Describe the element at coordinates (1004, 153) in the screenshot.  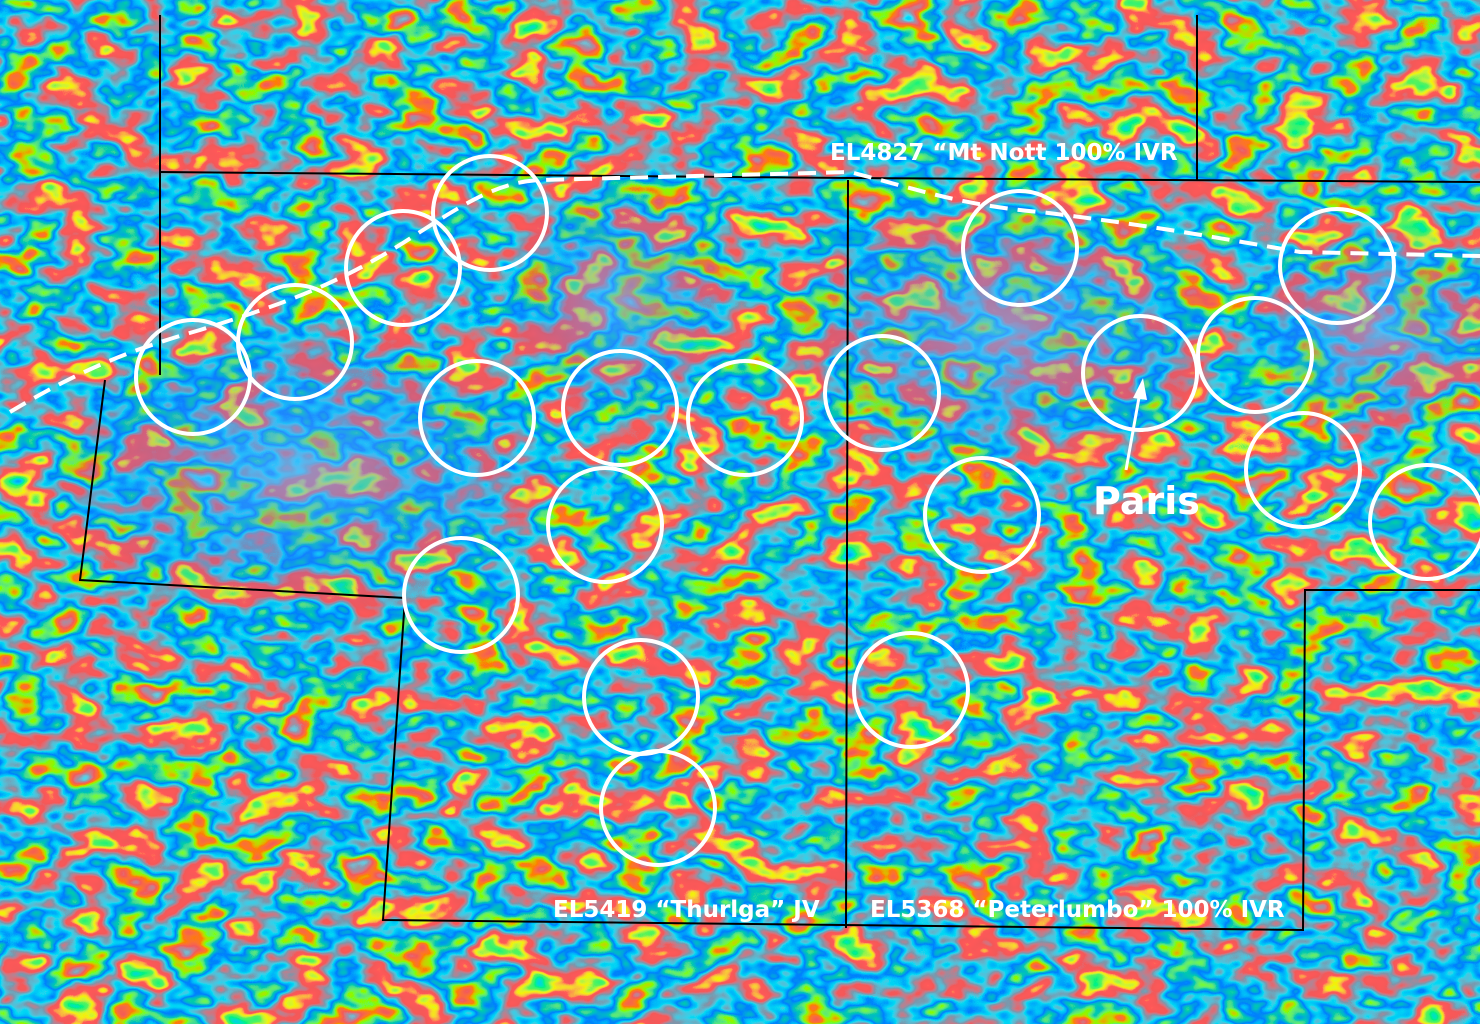
I see `tenement-label: EL4827 “Mt Nott 100% IVR` at that location.